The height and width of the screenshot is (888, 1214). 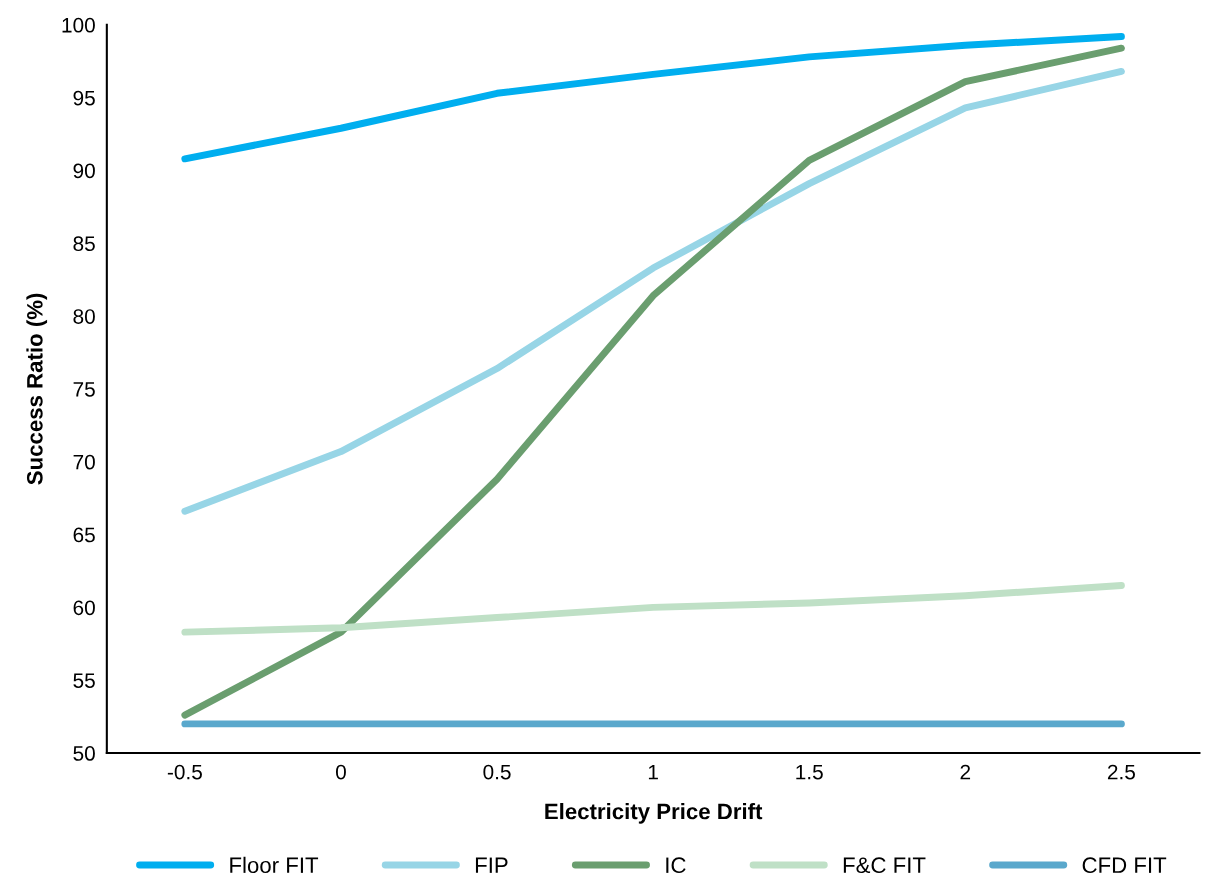 What do you see at coordinates (340, 772) in the screenshot?
I see `x-tick-label: 0` at bounding box center [340, 772].